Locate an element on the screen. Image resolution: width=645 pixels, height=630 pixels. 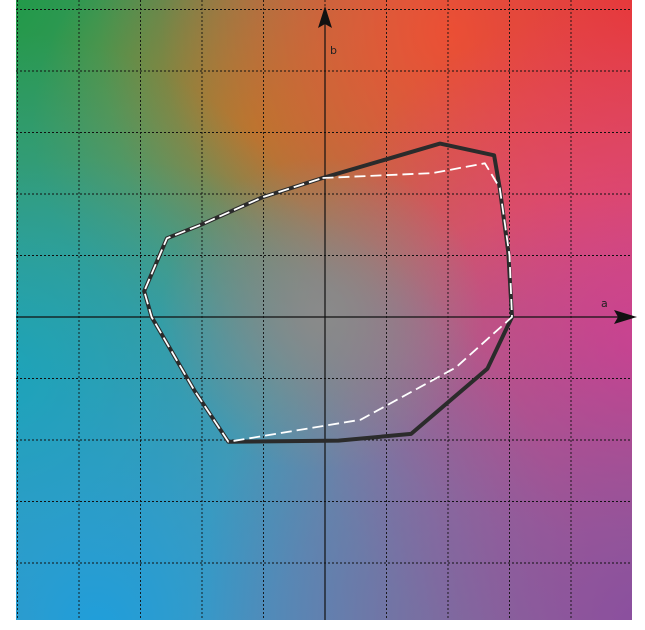
x-axis-label: a is located at coordinates (604, 303).